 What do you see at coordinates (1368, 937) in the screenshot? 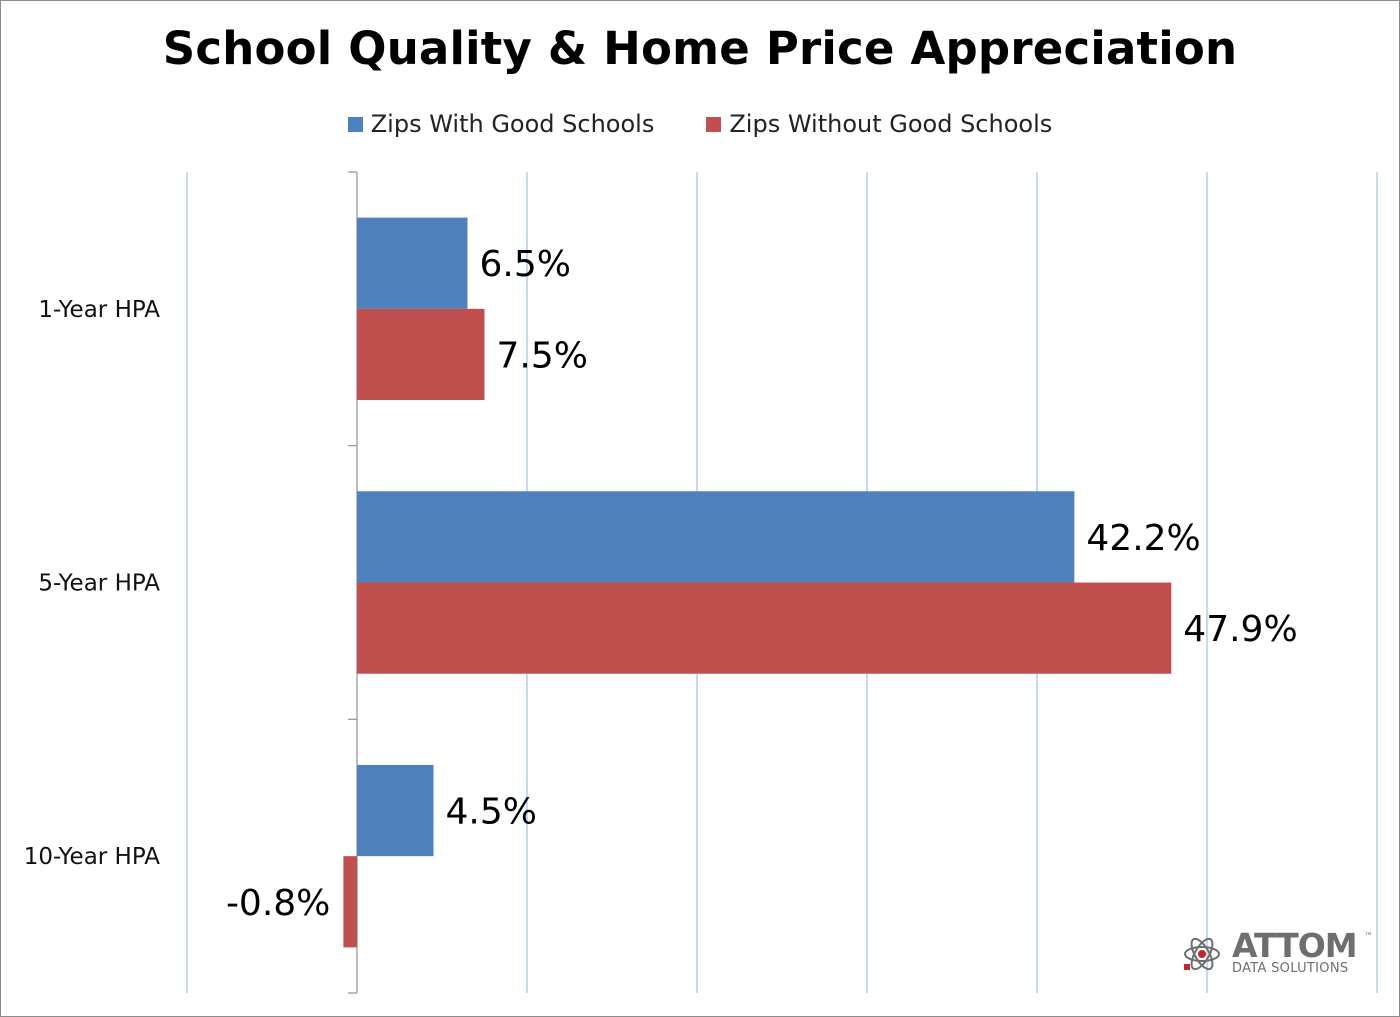
I see `logo-trademark: ™` at bounding box center [1368, 937].